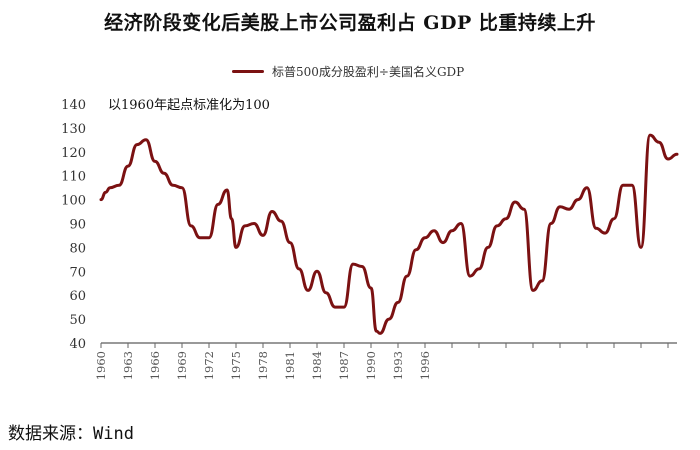 This screenshot has width=700, height=450. What do you see at coordinates (155, 365) in the screenshot?
I see `x-tick-label: 1966` at bounding box center [155, 365].